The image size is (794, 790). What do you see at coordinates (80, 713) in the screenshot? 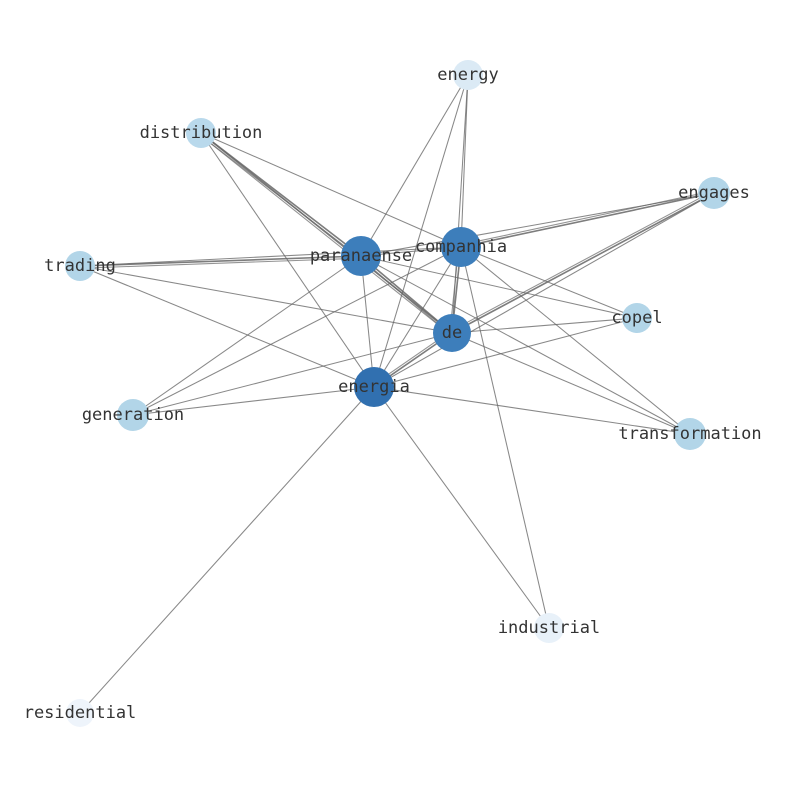
I see `graph-node-residential` at bounding box center [80, 713].